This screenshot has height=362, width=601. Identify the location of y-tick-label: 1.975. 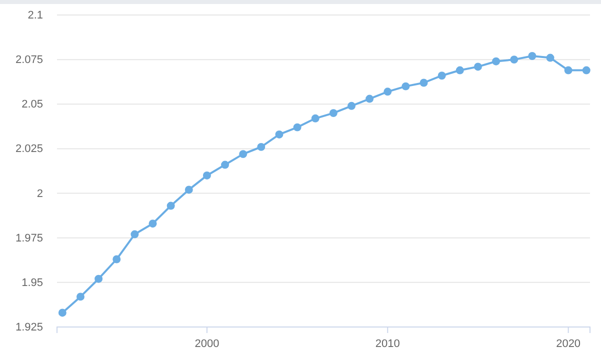
(29, 238).